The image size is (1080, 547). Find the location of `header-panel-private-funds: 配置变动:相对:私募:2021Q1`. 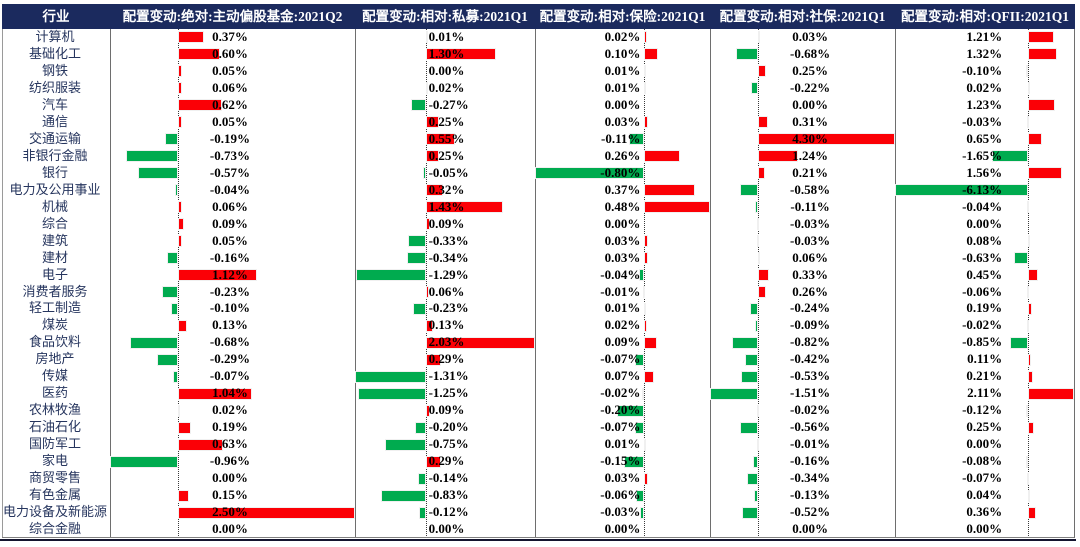

header-panel-private-funds: 配置变动:相对:私募:2021Q1 is located at coordinates (445, 16).